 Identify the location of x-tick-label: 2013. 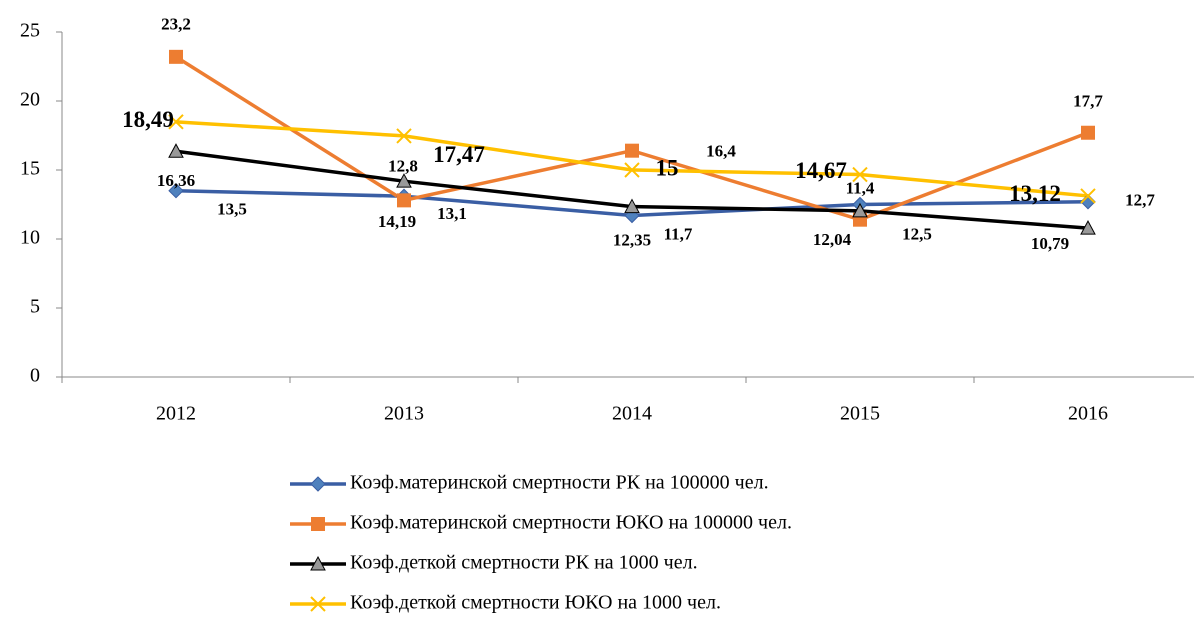
(404, 414).